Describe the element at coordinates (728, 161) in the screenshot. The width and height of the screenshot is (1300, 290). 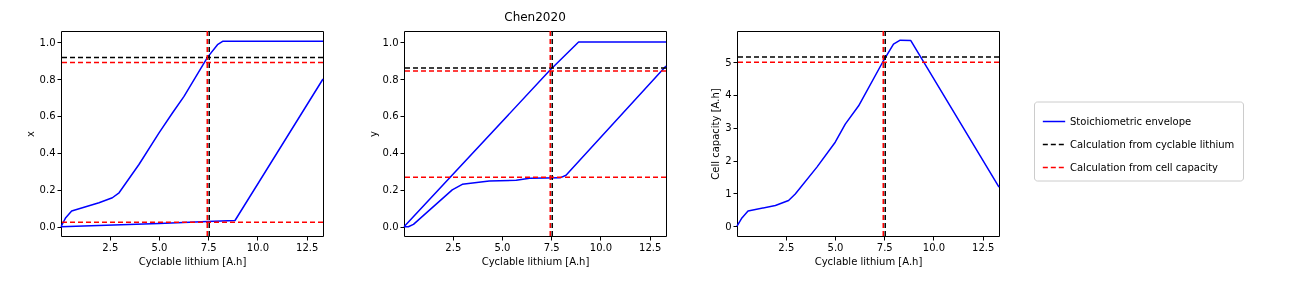
I see `y-tick-label: 2` at that location.